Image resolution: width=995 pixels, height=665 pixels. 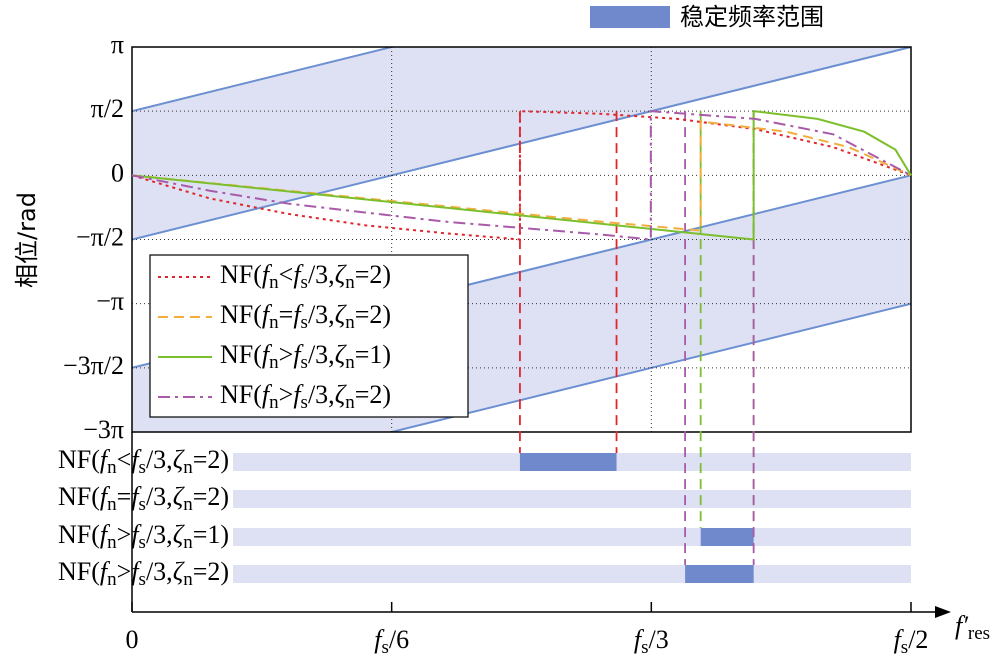 I want to click on y-tick-label: π, so click(x=117, y=44).